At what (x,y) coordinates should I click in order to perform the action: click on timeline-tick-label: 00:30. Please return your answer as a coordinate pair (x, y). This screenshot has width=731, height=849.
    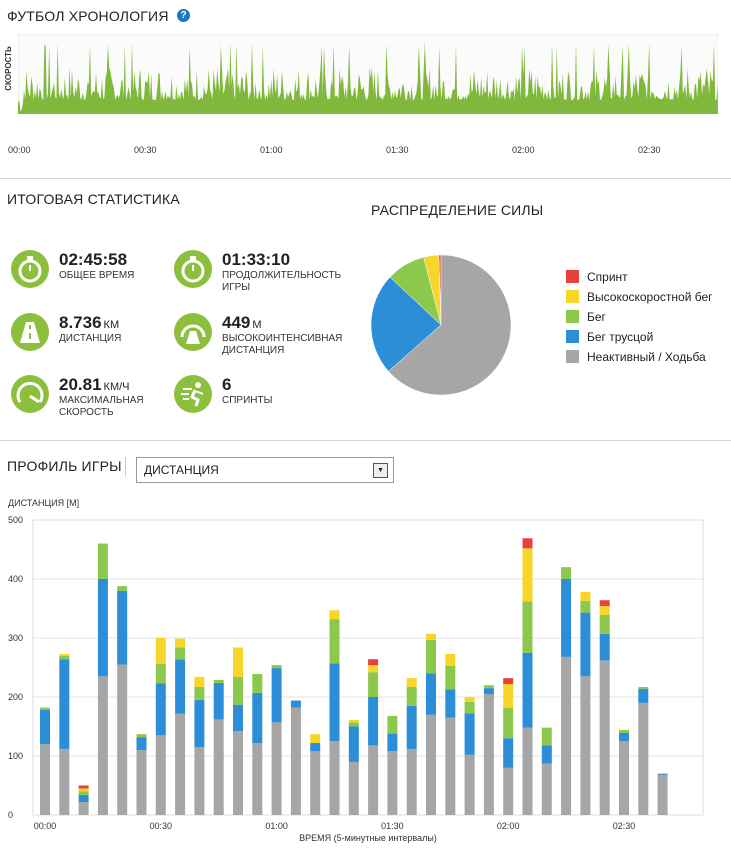
    Looking at the image, I should click on (145, 150).